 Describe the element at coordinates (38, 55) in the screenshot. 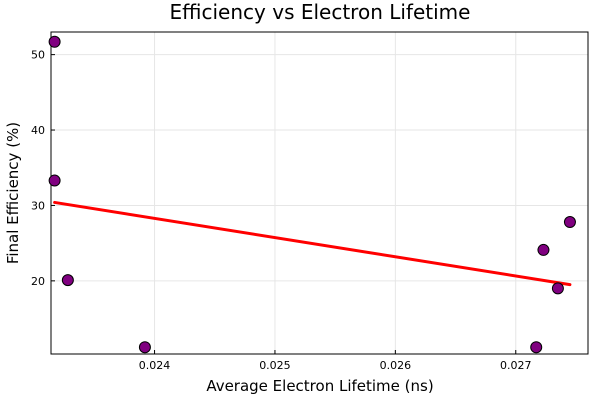

I see `y-tick-label: 50` at that location.